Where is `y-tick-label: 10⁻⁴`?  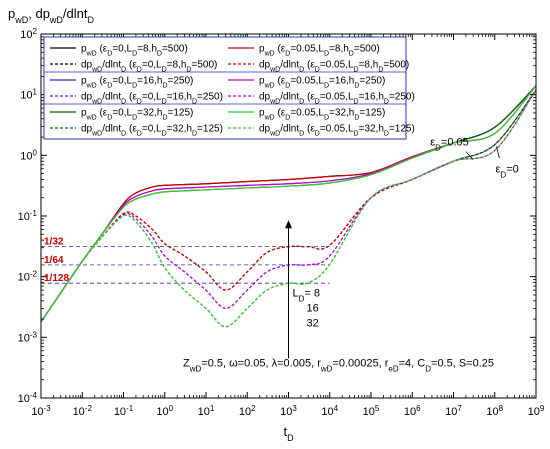 y-tick-label: 10⁻⁴ is located at coordinates (28, 398).